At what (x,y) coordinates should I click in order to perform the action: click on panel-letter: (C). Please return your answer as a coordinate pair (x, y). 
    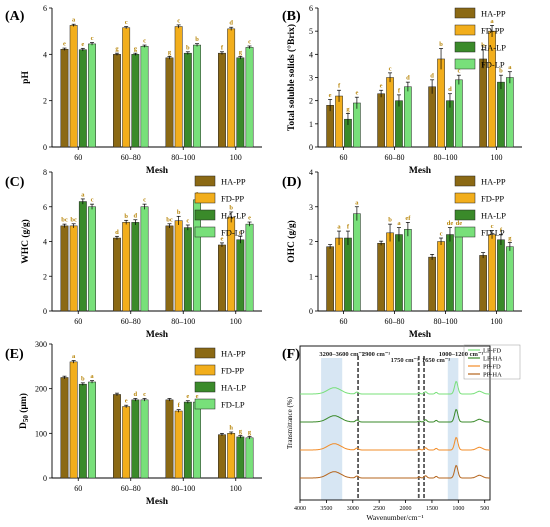
    Looking at the image, I should click on (15, 182).